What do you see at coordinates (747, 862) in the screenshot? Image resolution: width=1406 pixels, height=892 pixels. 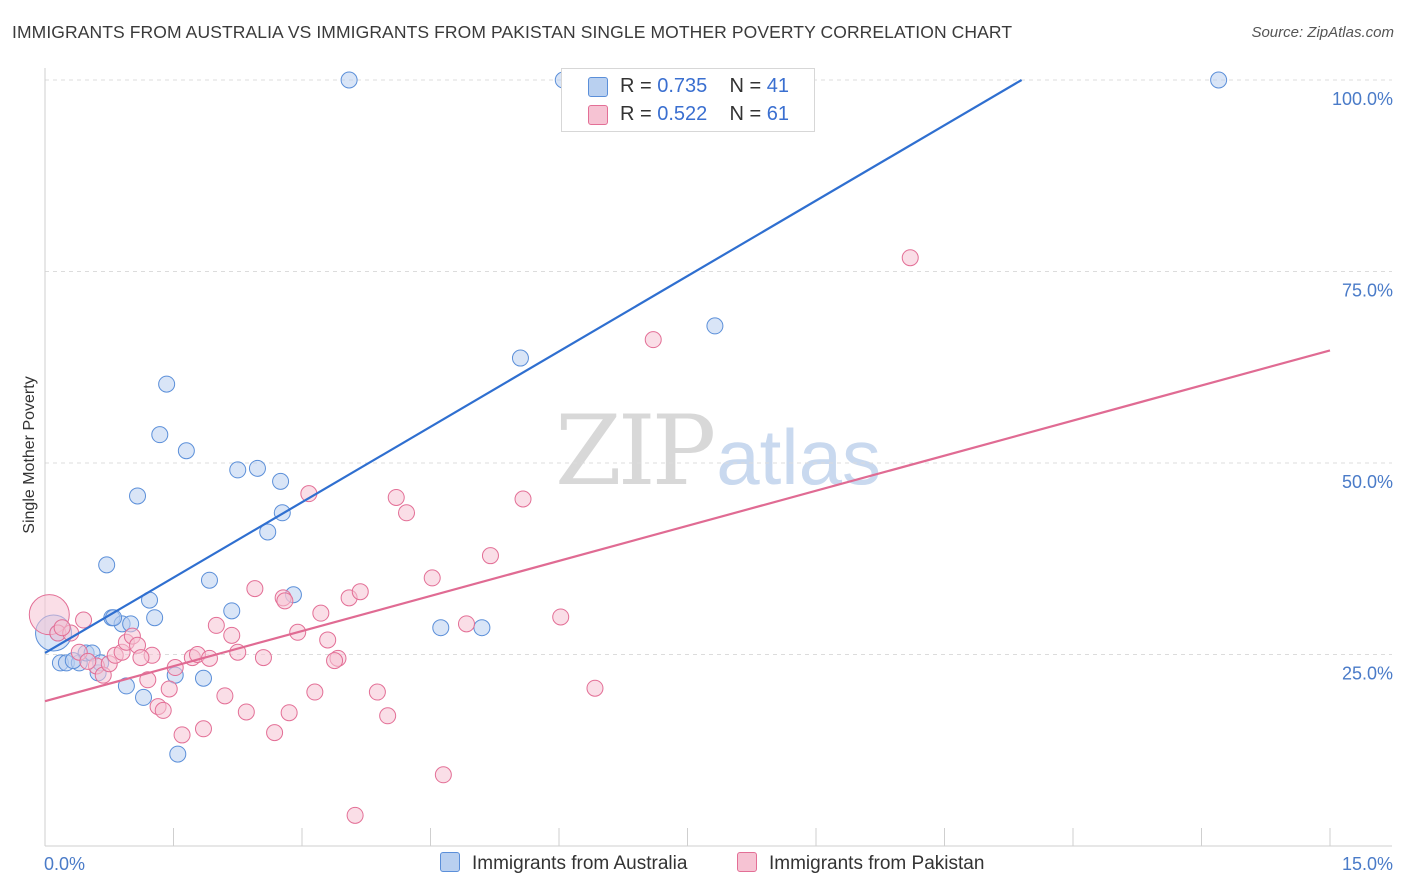 I see `bottom-pakistan-swatch` at bounding box center [747, 862].